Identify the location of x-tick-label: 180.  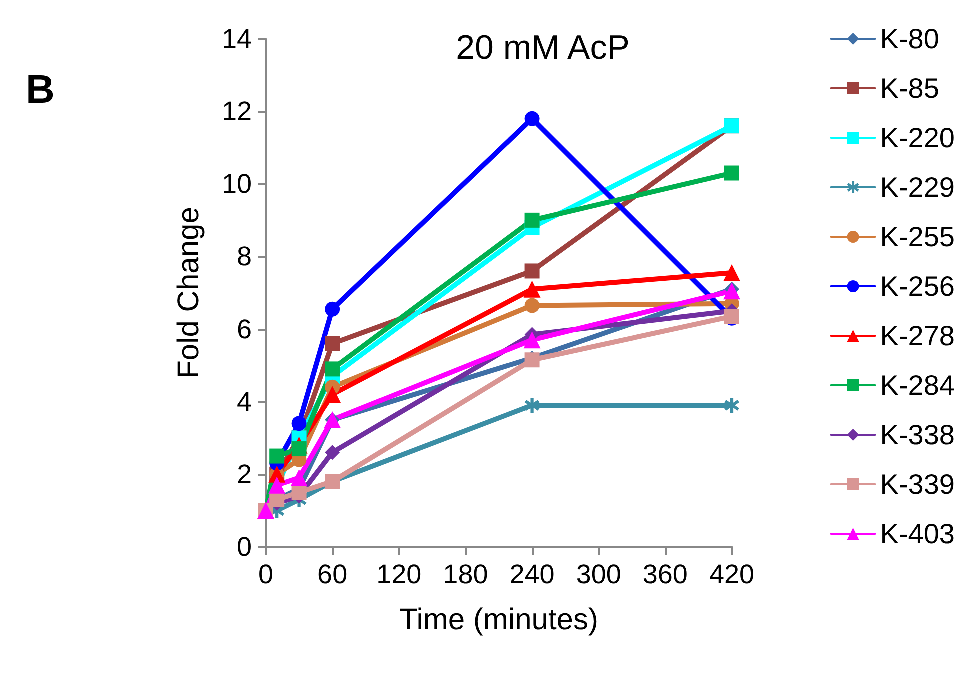
(465, 575).